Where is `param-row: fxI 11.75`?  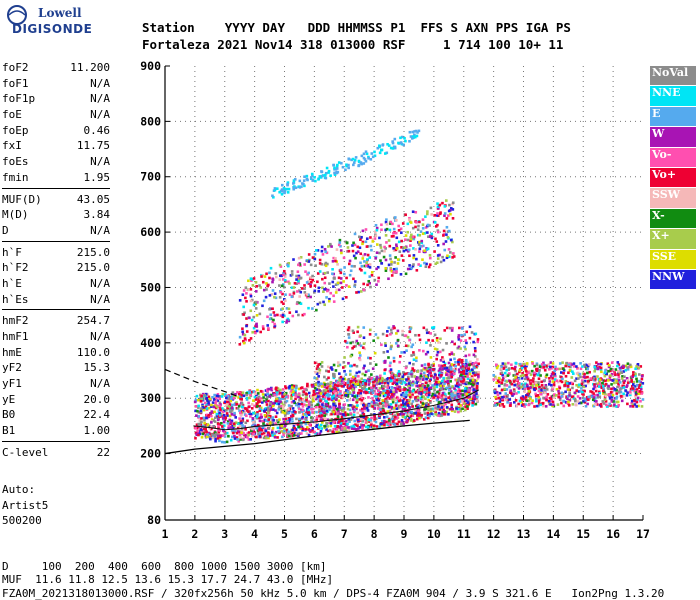 param-row: fxI 11.75 is located at coordinates (56, 146).